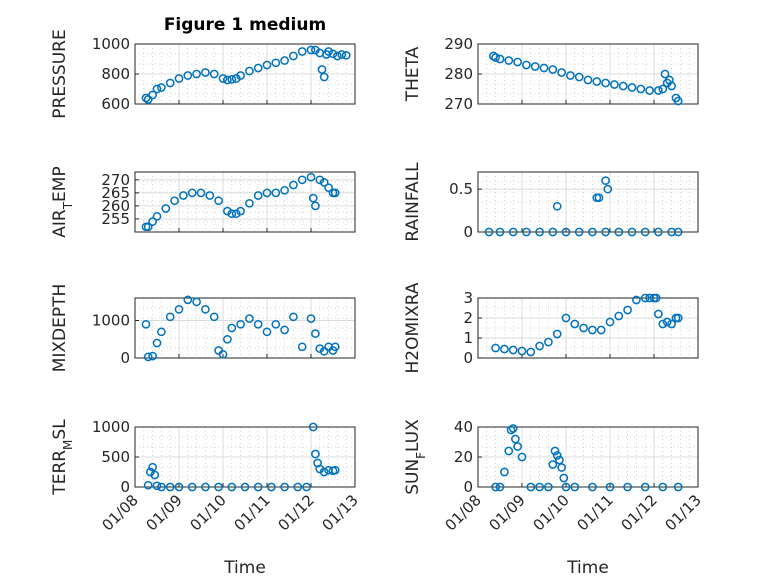  What do you see at coordinates (115, 193) in the screenshot?
I see `y-tick-label: 265` at bounding box center [115, 193].